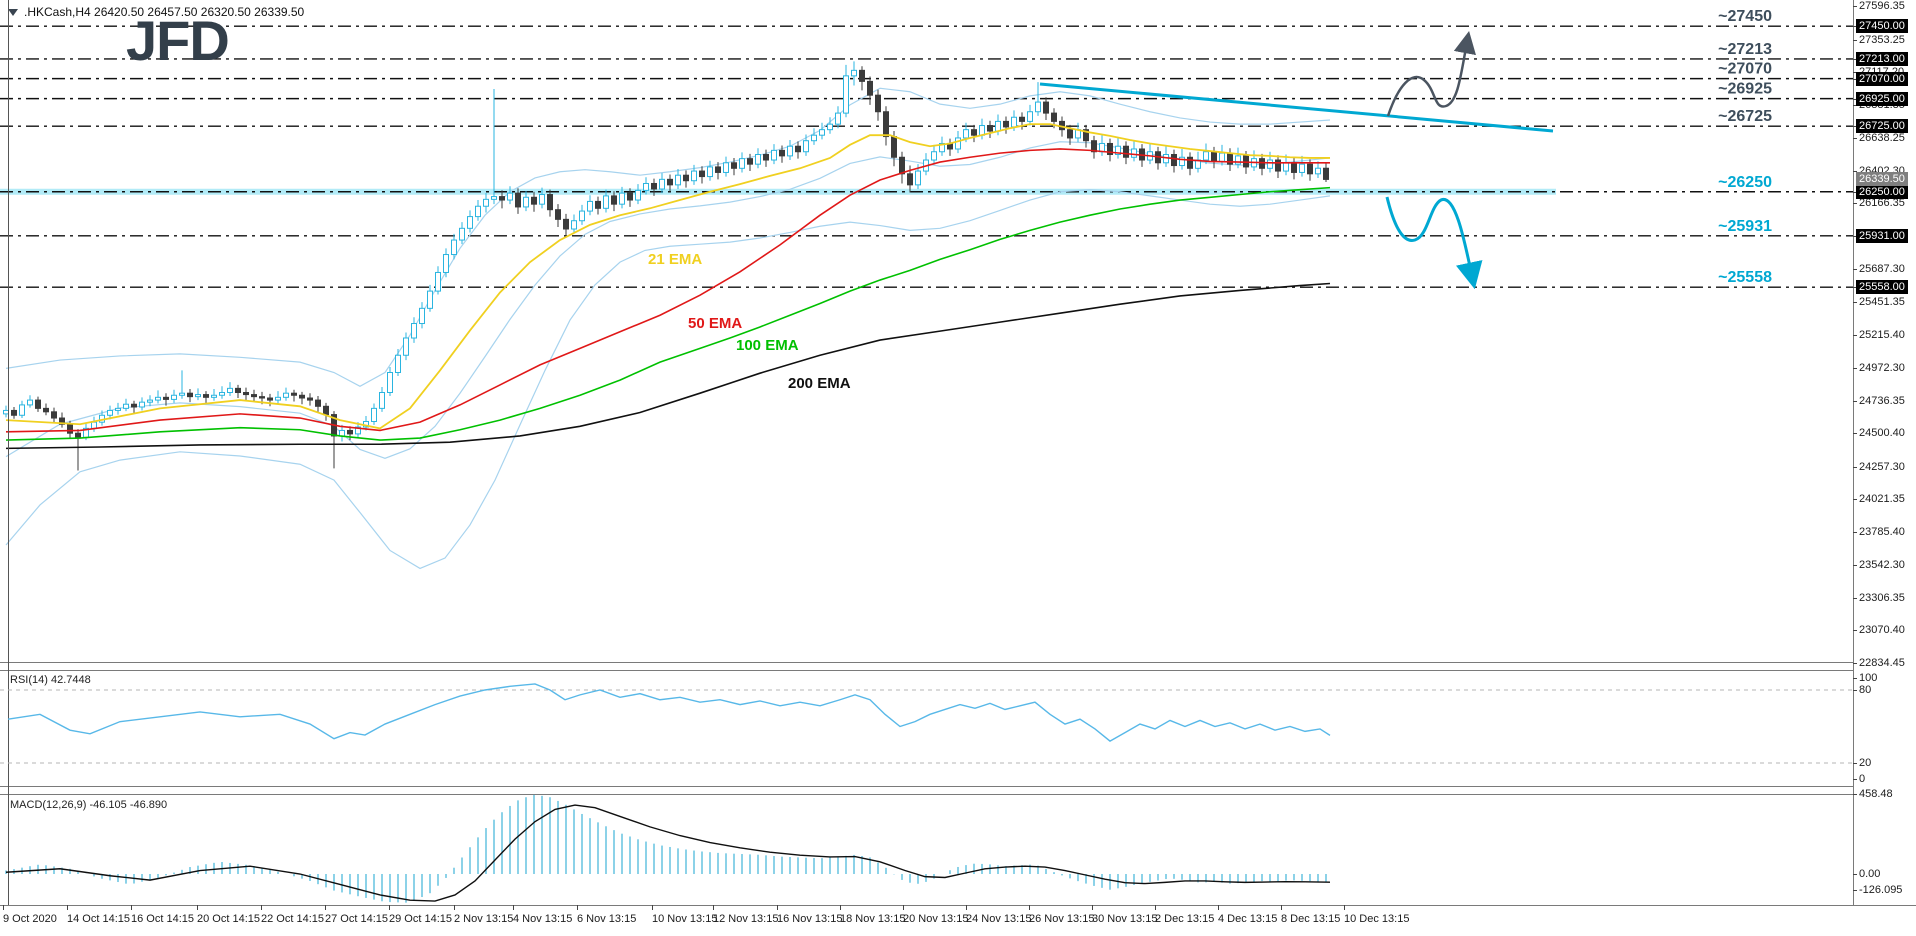  Describe the element at coordinates (1431, 73) in the screenshot. I see `bullish-scenario-arrow` at that location.